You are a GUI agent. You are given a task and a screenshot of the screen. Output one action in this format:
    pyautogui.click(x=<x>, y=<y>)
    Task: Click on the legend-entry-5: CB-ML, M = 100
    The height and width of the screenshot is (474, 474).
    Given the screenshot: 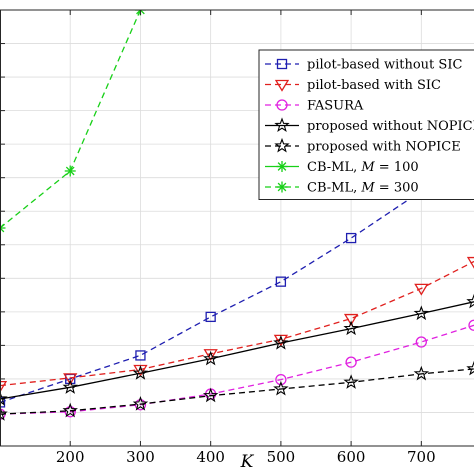 What is the action you would take?
    pyautogui.click(x=342, y=167)
    